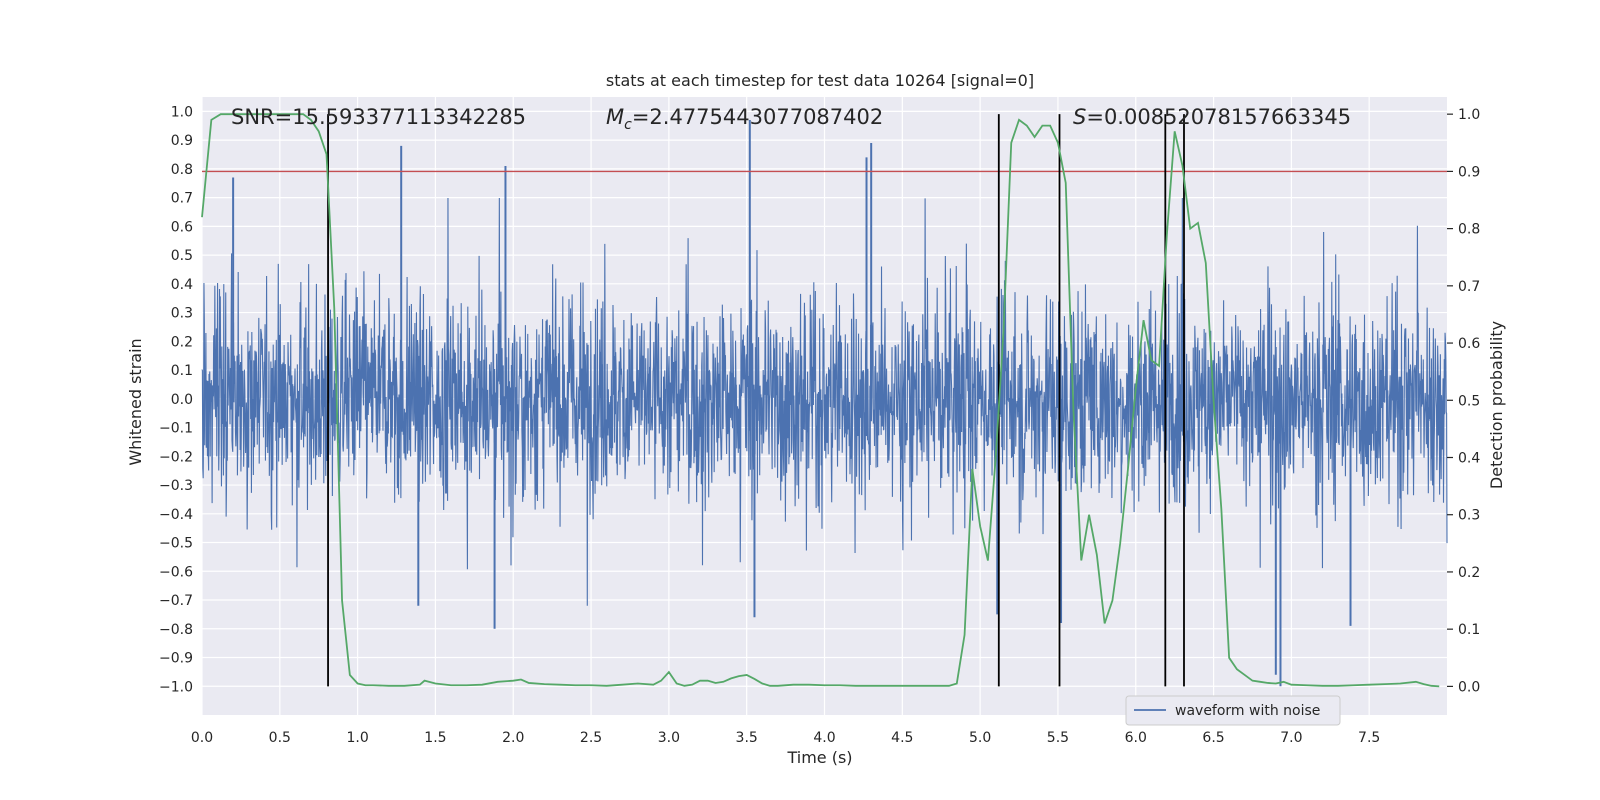 This screenshot has width=1600, height=800. Describe the element at coordinates (182, 170) in the screenshot. I see `y-left-tick-label: 0.8` at that location.